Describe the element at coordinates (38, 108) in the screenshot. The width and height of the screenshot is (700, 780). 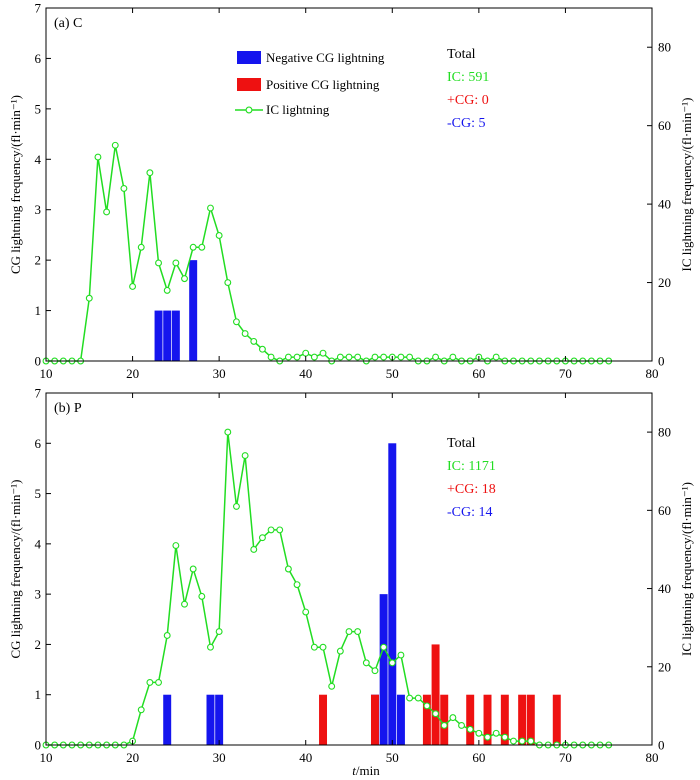
I see `left-tick-label: 5` at that location.